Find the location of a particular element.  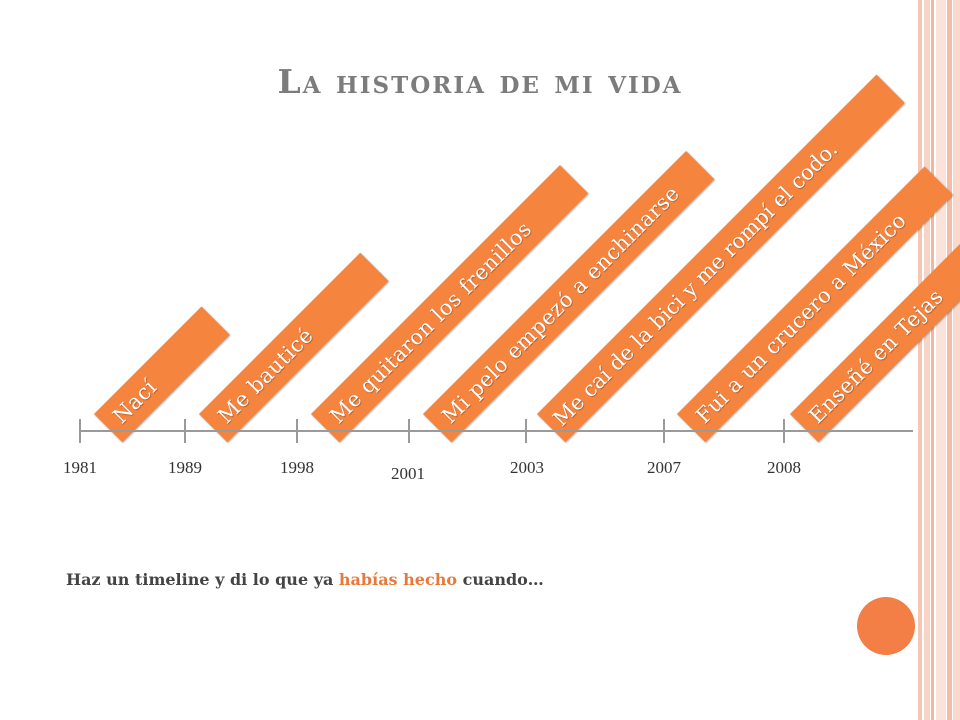

year-label: 2008 is located at coordinates (784, 467).